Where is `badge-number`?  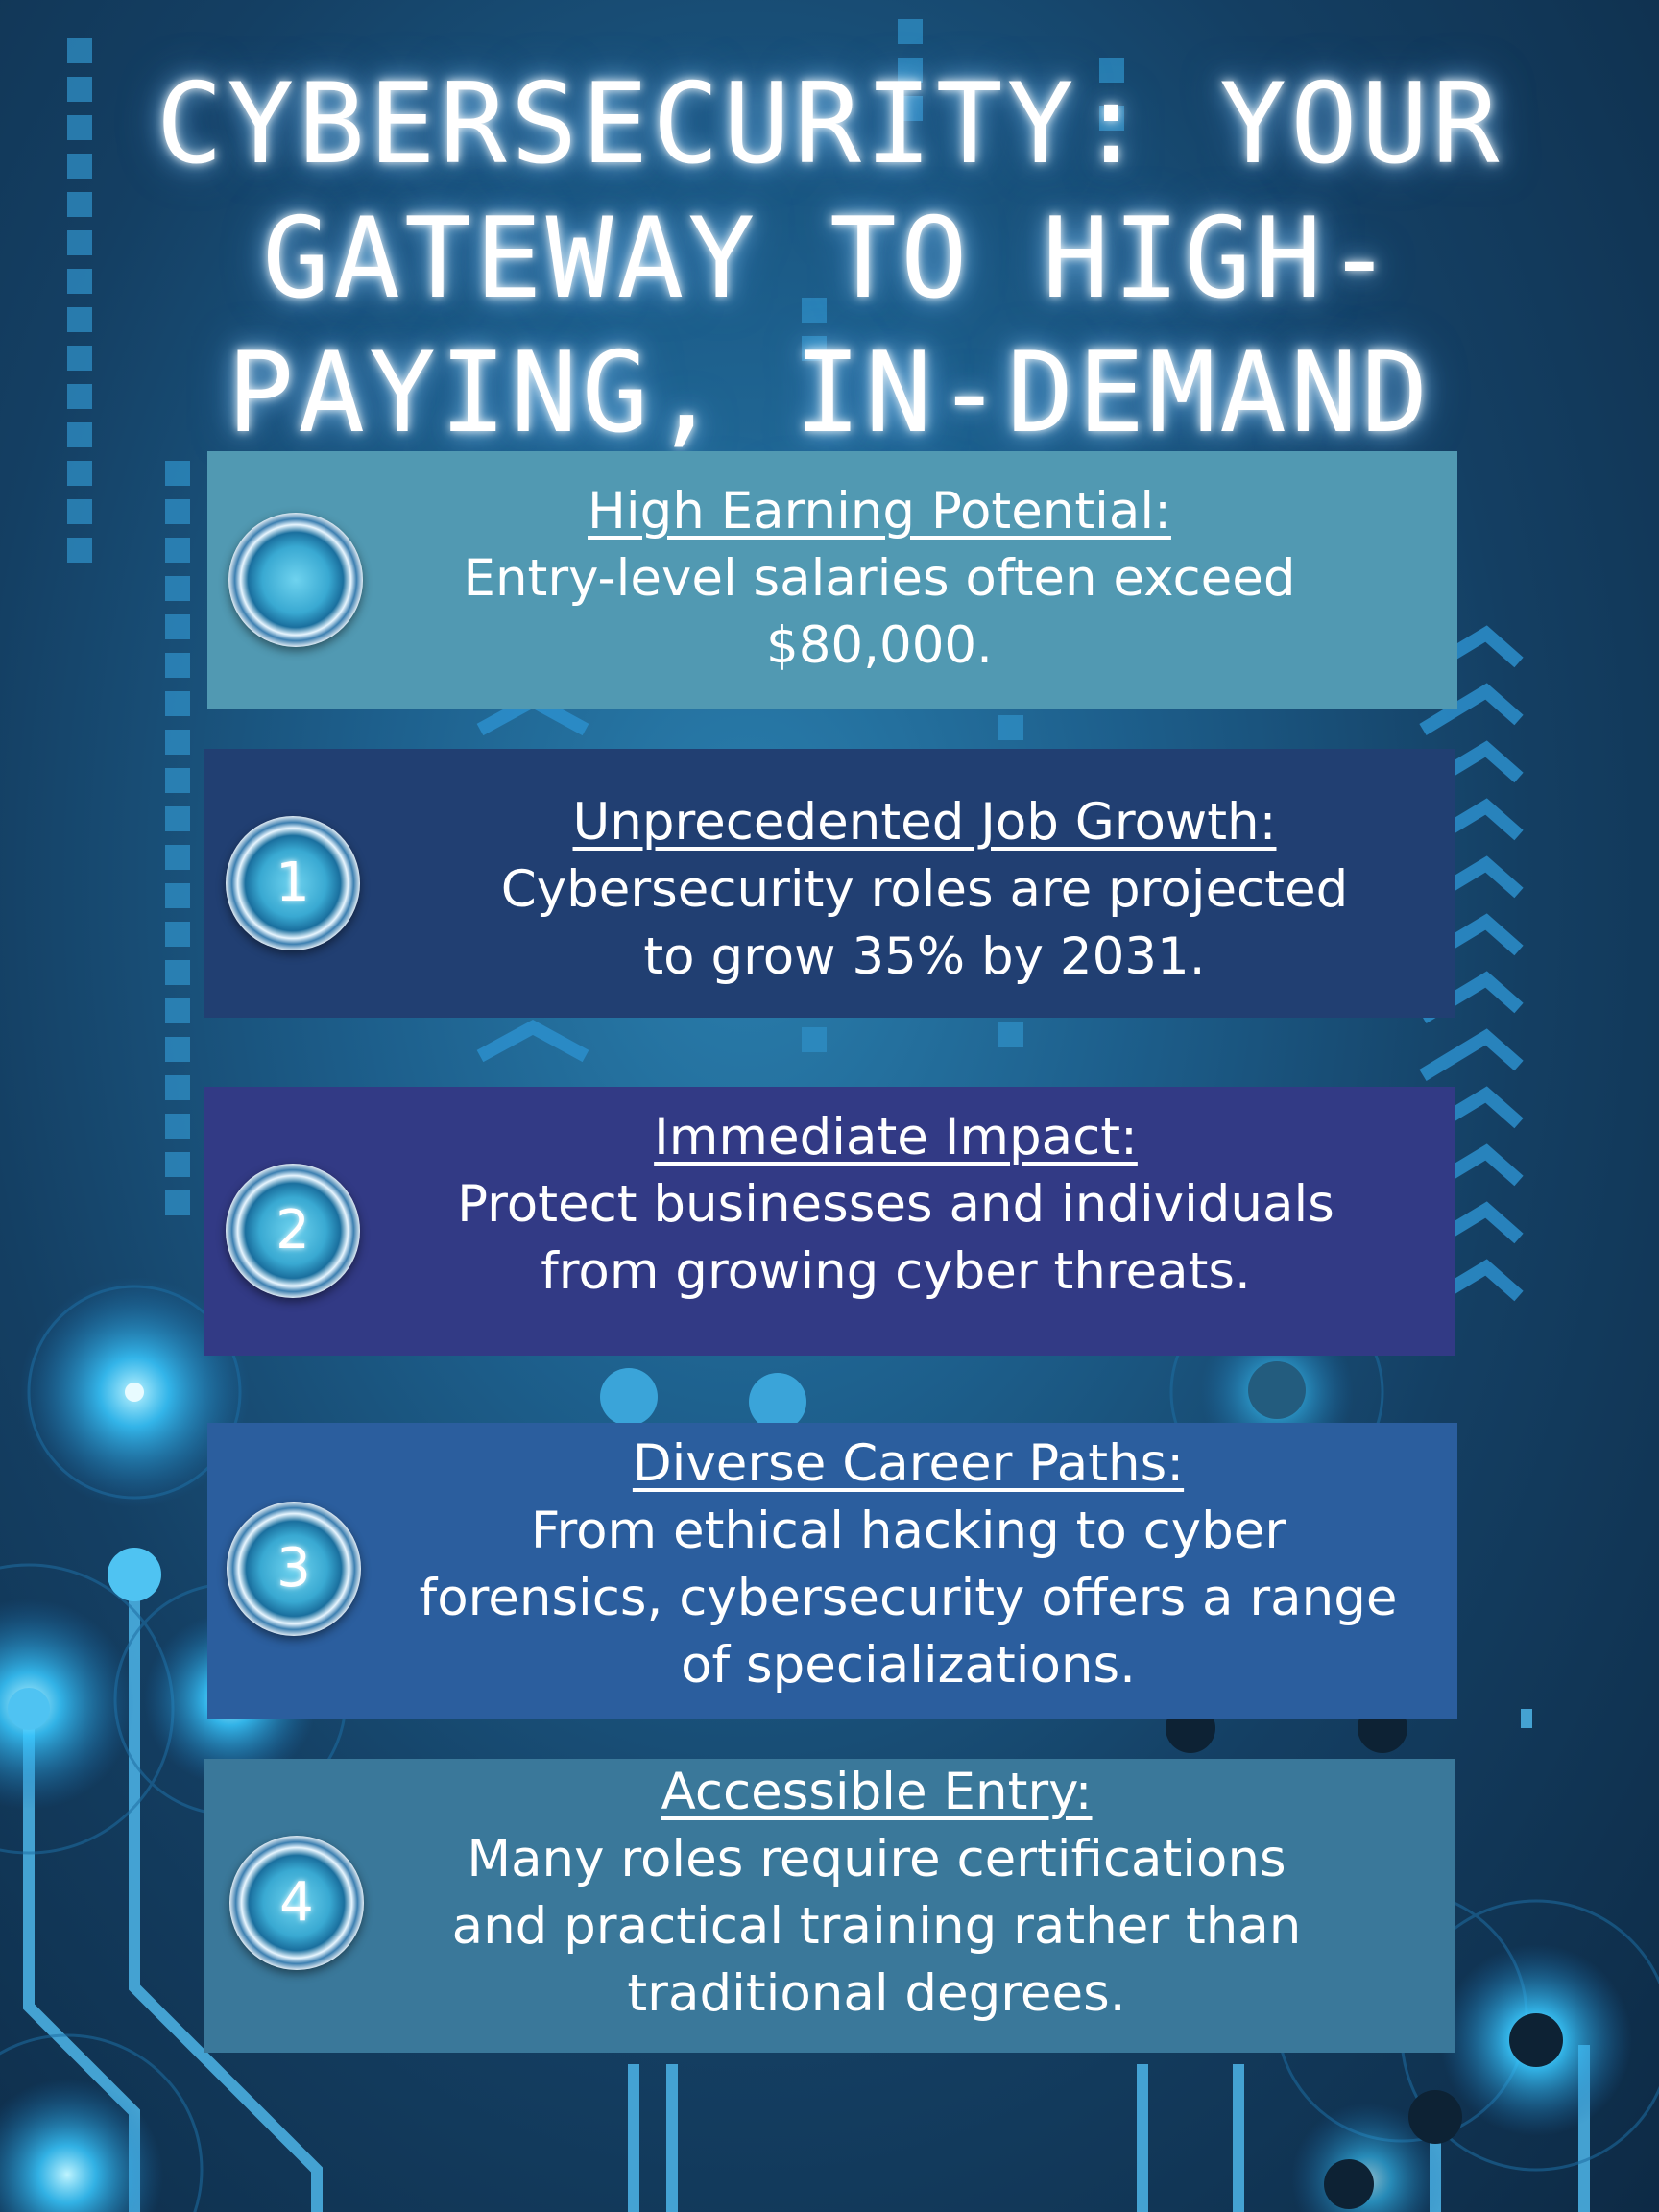 badge-number is located at coordinates (296, 580).